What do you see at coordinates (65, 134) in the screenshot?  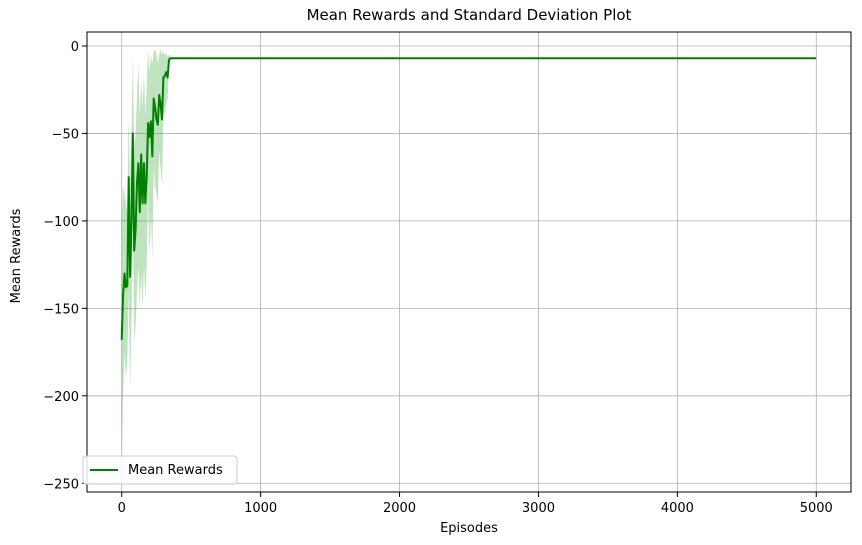 I see `y-tick-label: −50` at bounding box center [65, 134].